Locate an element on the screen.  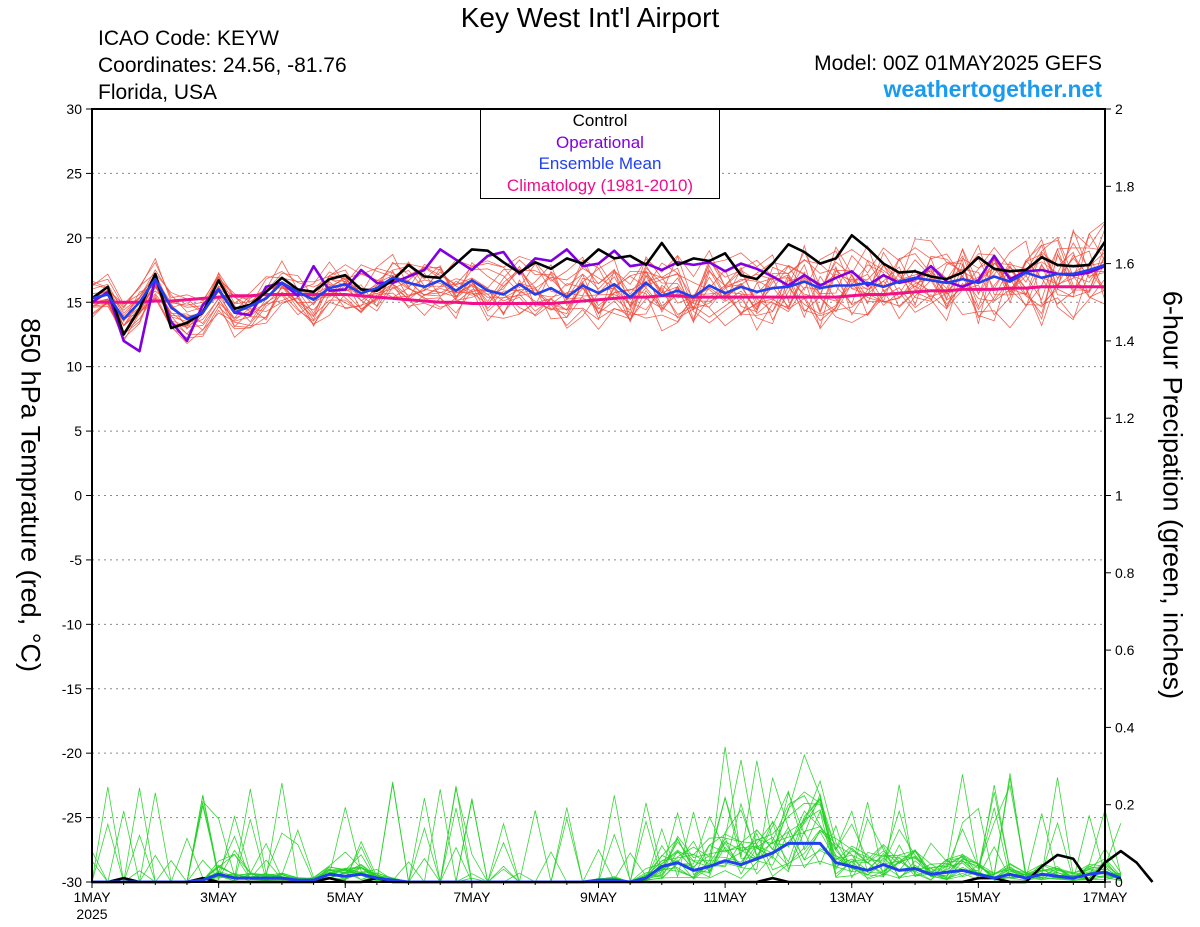
legend-climatology: Climatology (1981-2010) is located at coordinates (600, 185).